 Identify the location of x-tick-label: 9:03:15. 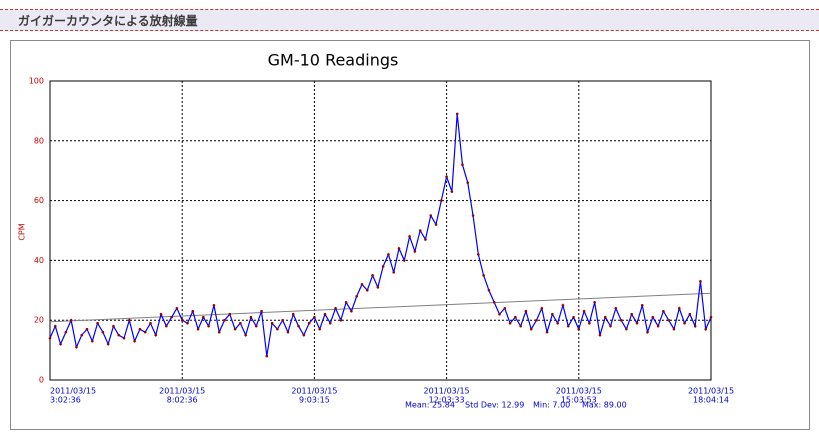
(314, 400).